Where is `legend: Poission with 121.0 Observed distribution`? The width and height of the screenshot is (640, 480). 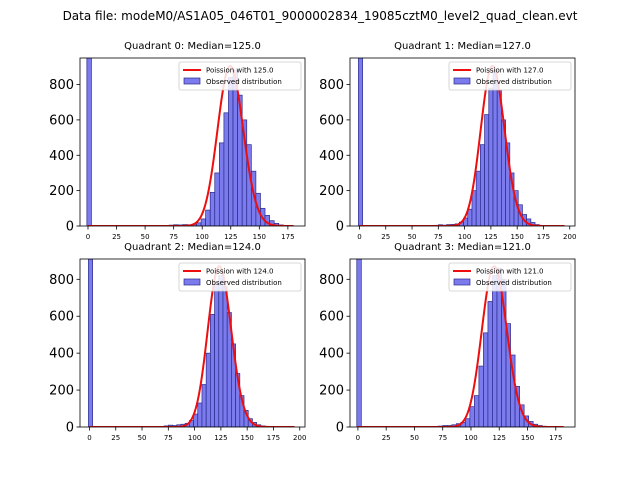
legend: Poission with 121.0 Observed distribution is located at coordinates (510, 277).